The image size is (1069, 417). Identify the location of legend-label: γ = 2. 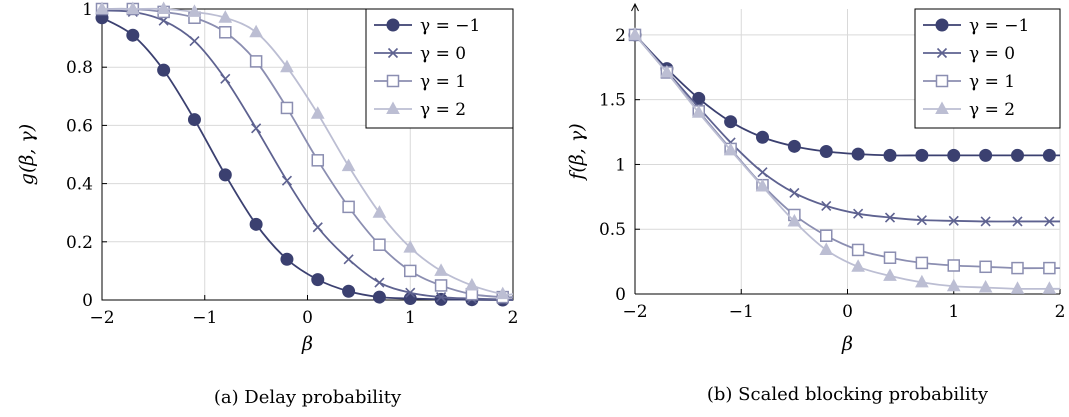
(443, 110).